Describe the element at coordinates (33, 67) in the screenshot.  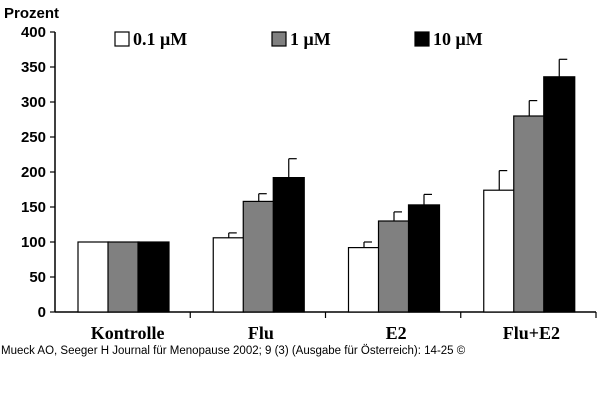
I see `y-tick-label: 350` at that location.